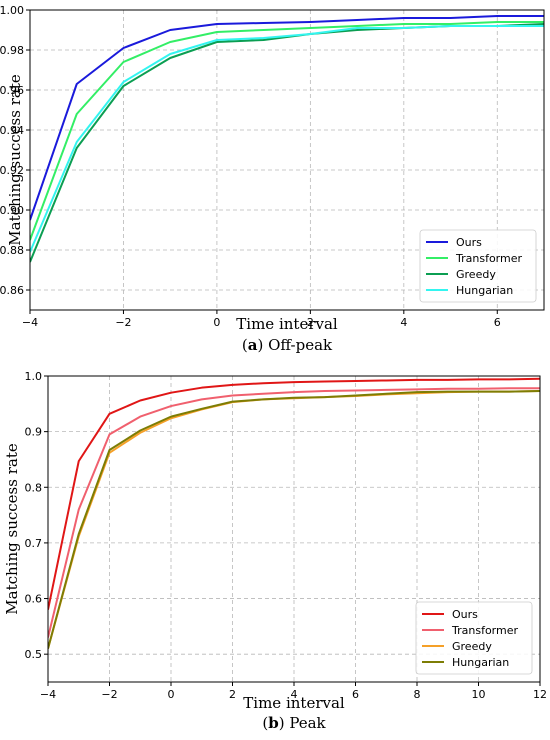 Image resolution: width=550 pixels, height=740 pixels. Describe the element at coordinates (12, 250) in the screenshot. I see `y-tick-label: 0.88` at that location.